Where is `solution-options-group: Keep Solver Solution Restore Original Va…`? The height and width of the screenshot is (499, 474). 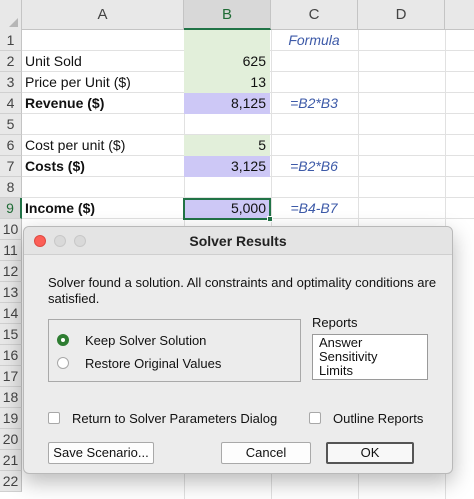
solution-options-group: Keep Solver Solution Restore Original Va… is located at coordinates (174, 350).